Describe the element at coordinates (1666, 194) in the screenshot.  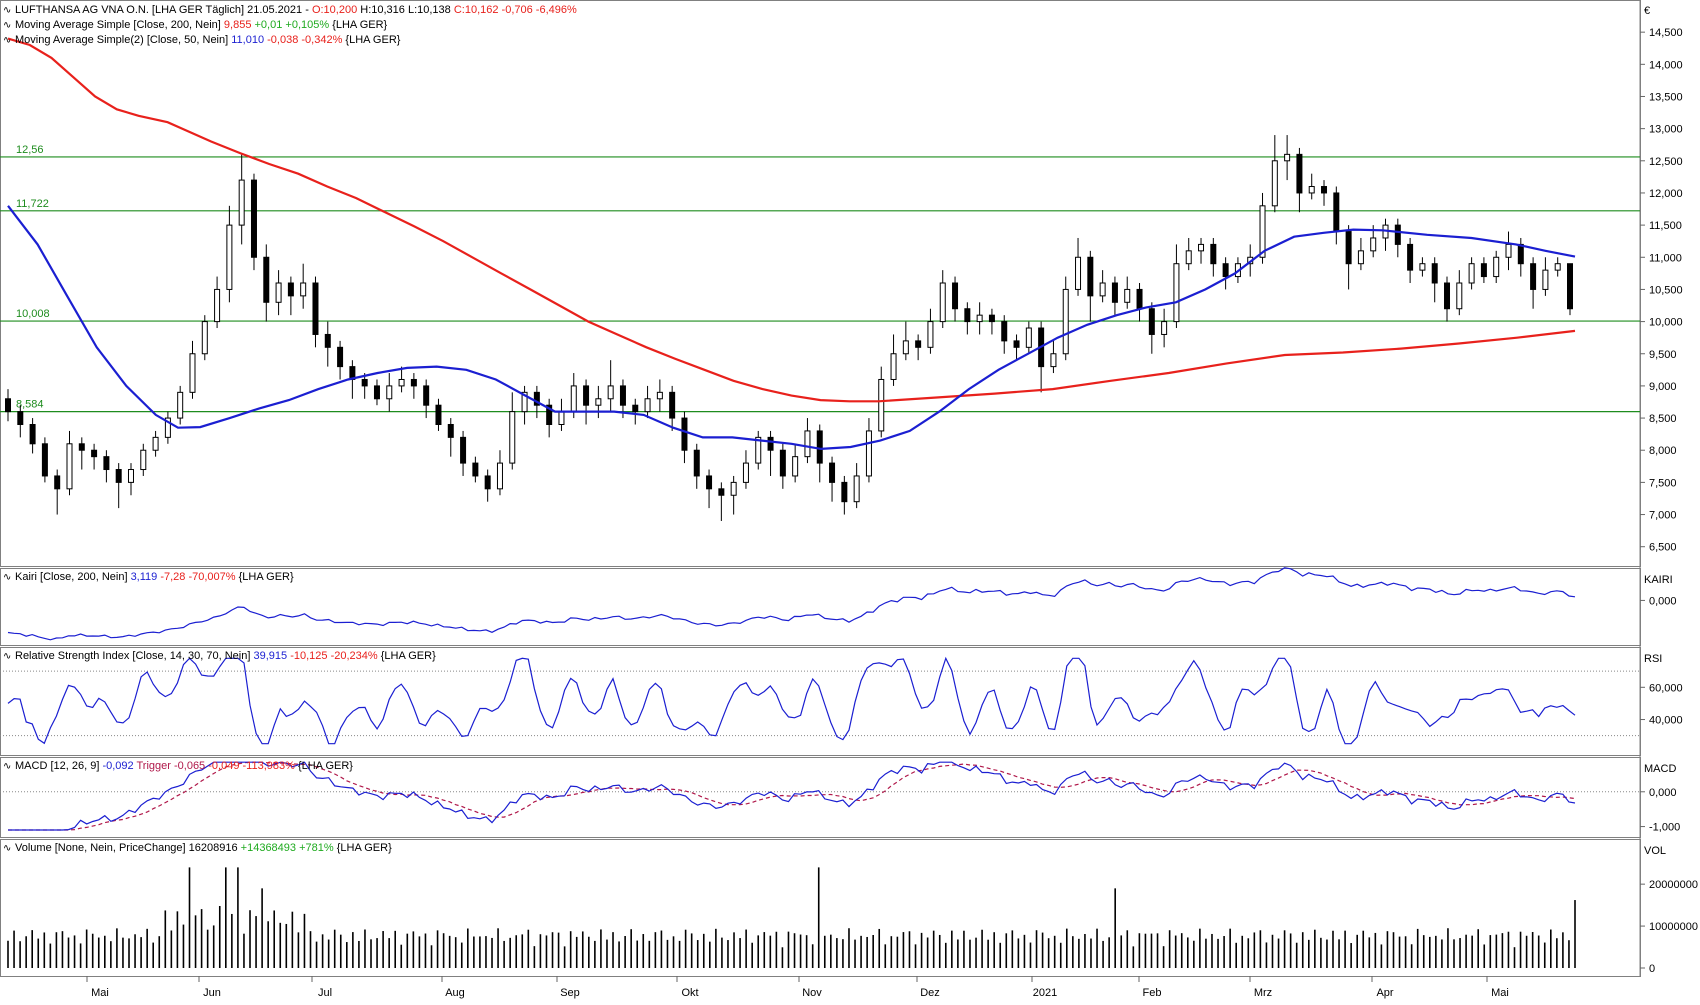
I see `price-tick-label: 12,000` at that location.